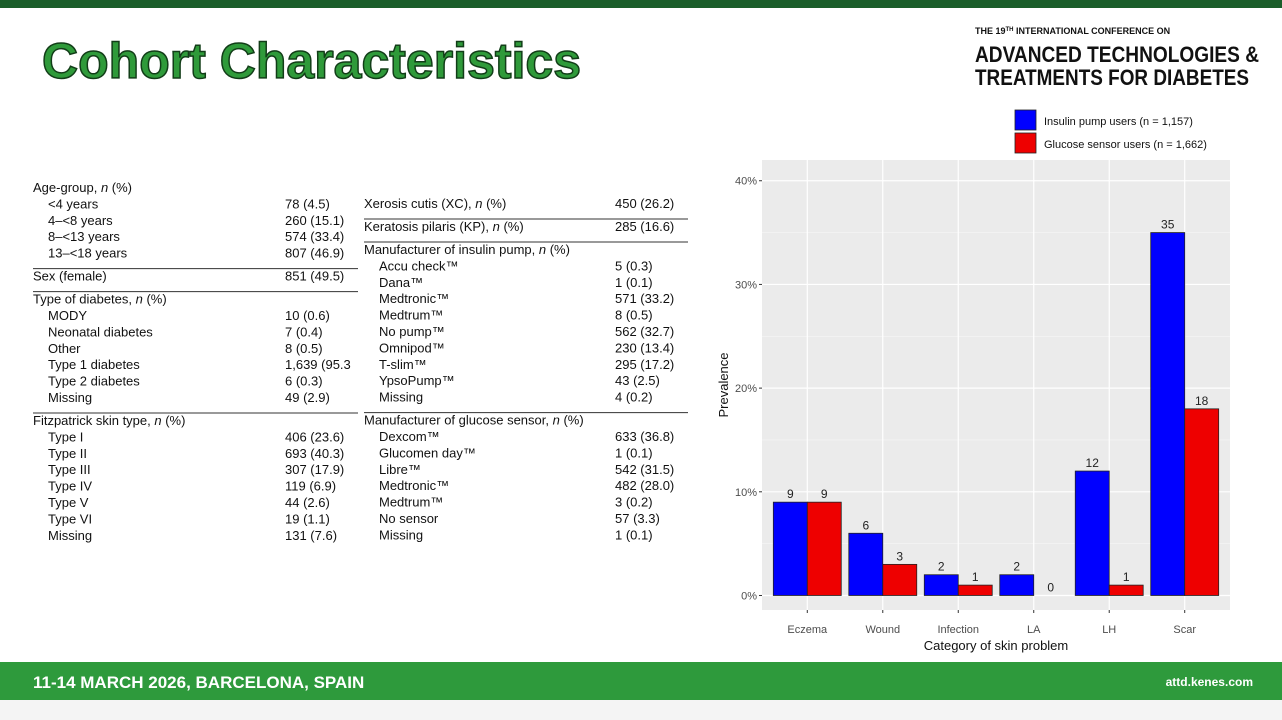 The image size is (1282, 720). I want to click on footer-event: 11-14 MARCH 2026, BARCELONA, SPAIN, so click(198, 682).